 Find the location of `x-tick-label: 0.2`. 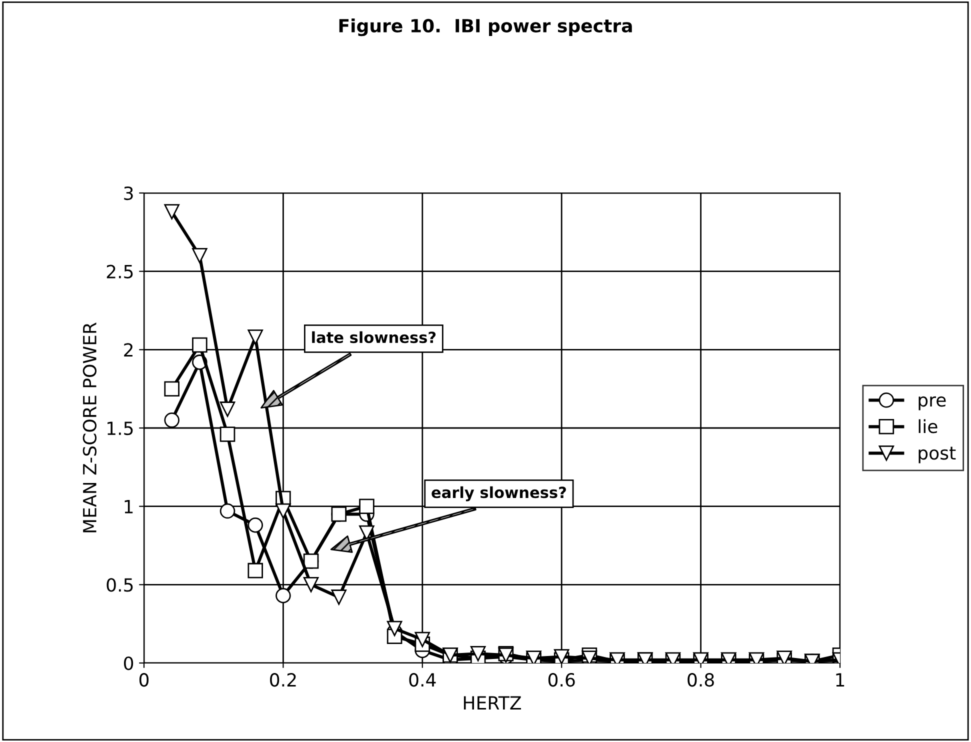

x-tick-label: 0.2 is located at coordinates (283, 680).